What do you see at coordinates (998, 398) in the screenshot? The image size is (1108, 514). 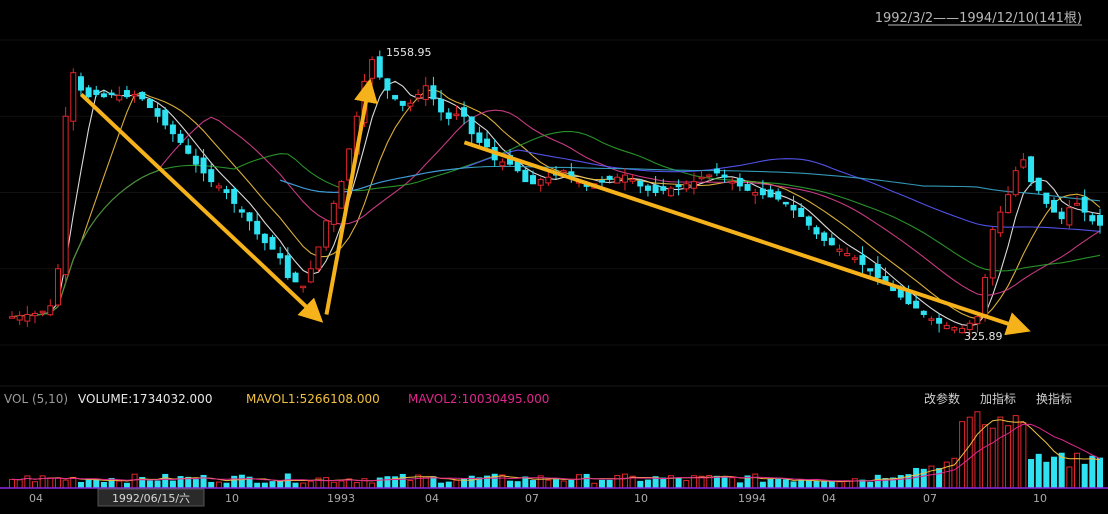 I see `add-indicator-button: 加指标` at bounding box center [998, 398].